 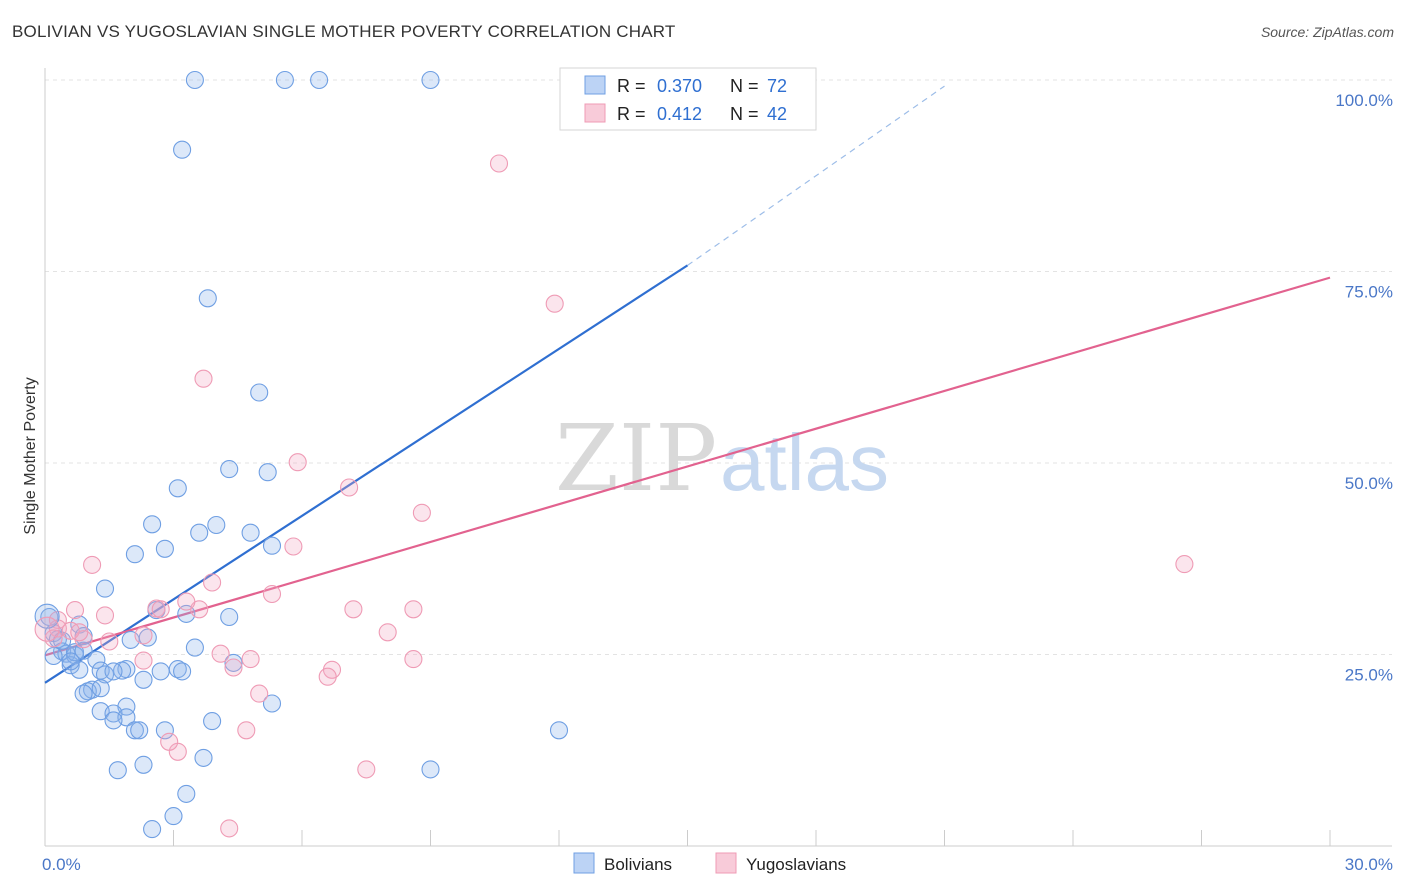 I want to click on legend-n-value-1: 72, so click(x=777, y=86).